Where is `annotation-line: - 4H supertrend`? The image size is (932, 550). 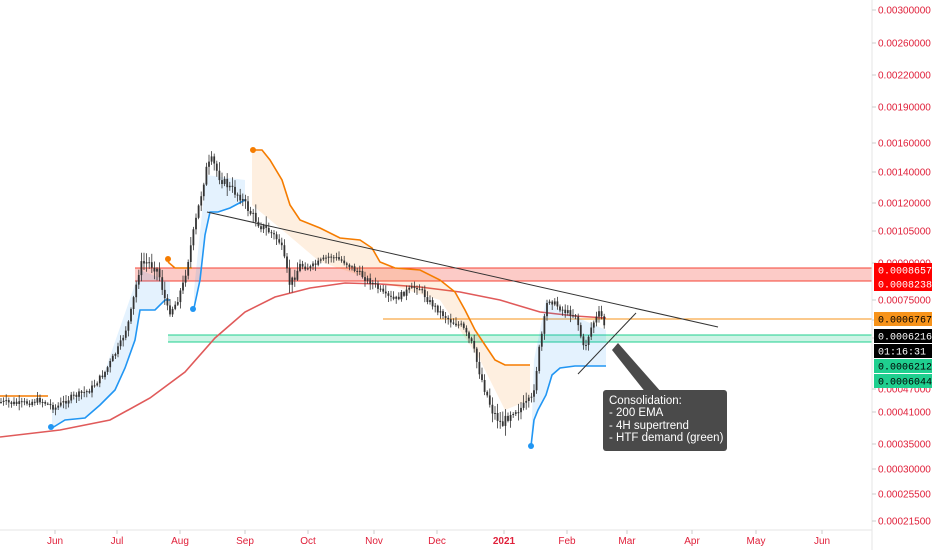
annotation-line: - 4H supertrend is located at coordinates (649, 425).